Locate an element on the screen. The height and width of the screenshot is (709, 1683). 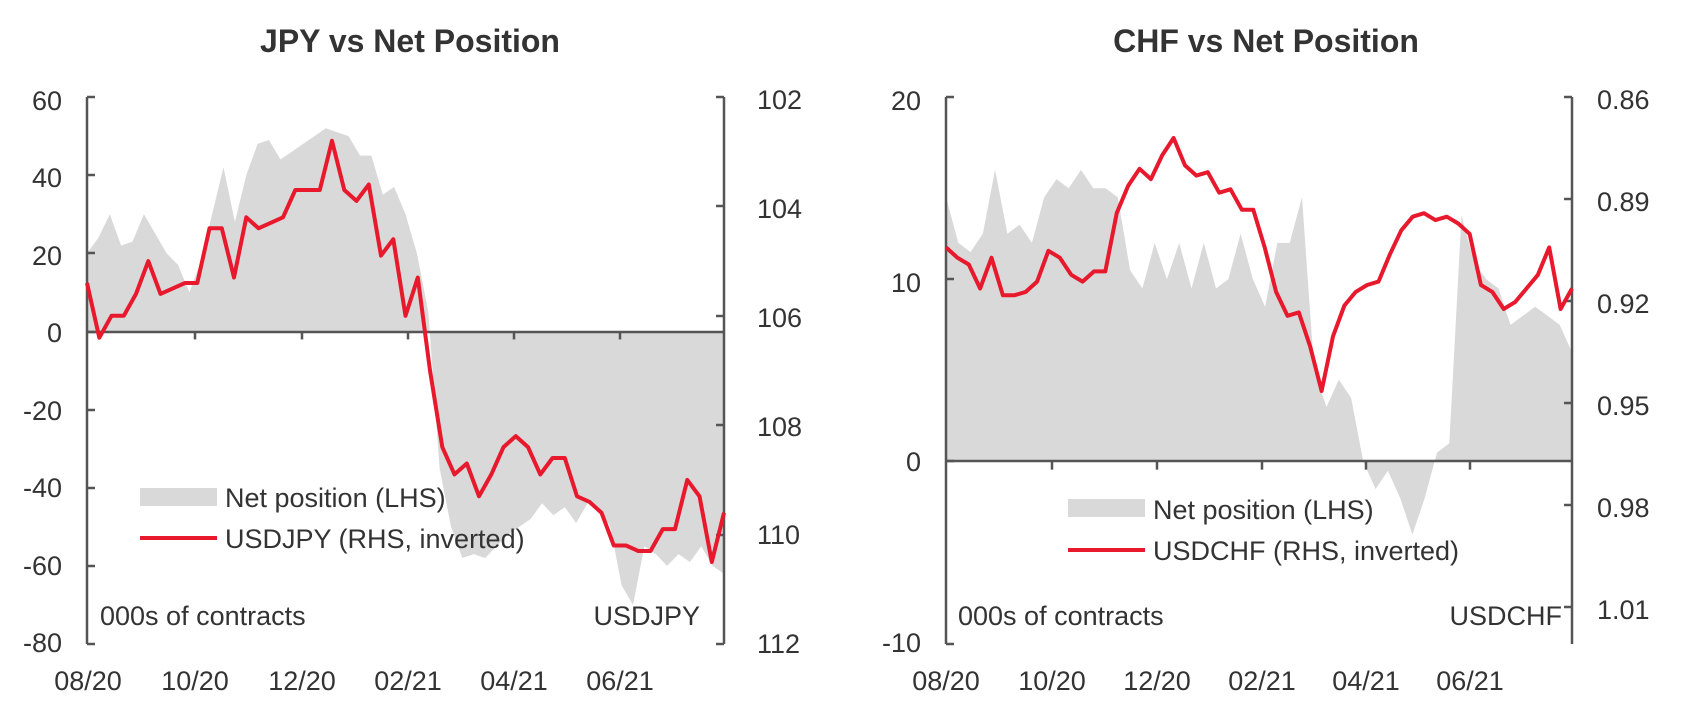
chf-x-tick: 08/20 is located at coordinates (946, 681).